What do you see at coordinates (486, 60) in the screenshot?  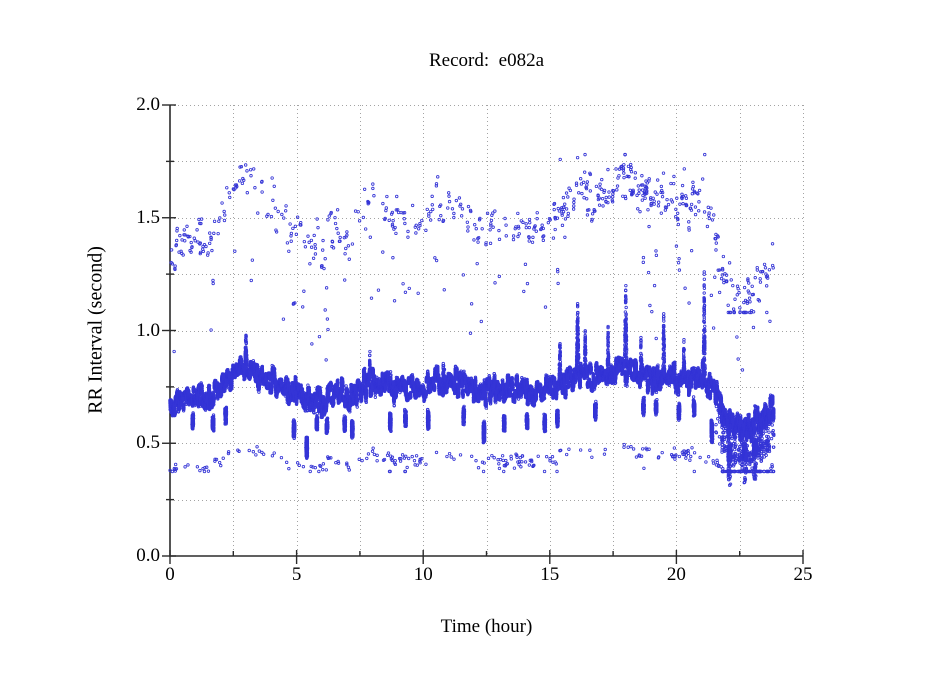 I see `chart-title: Record: e082a` at bounding box center [486, 60].